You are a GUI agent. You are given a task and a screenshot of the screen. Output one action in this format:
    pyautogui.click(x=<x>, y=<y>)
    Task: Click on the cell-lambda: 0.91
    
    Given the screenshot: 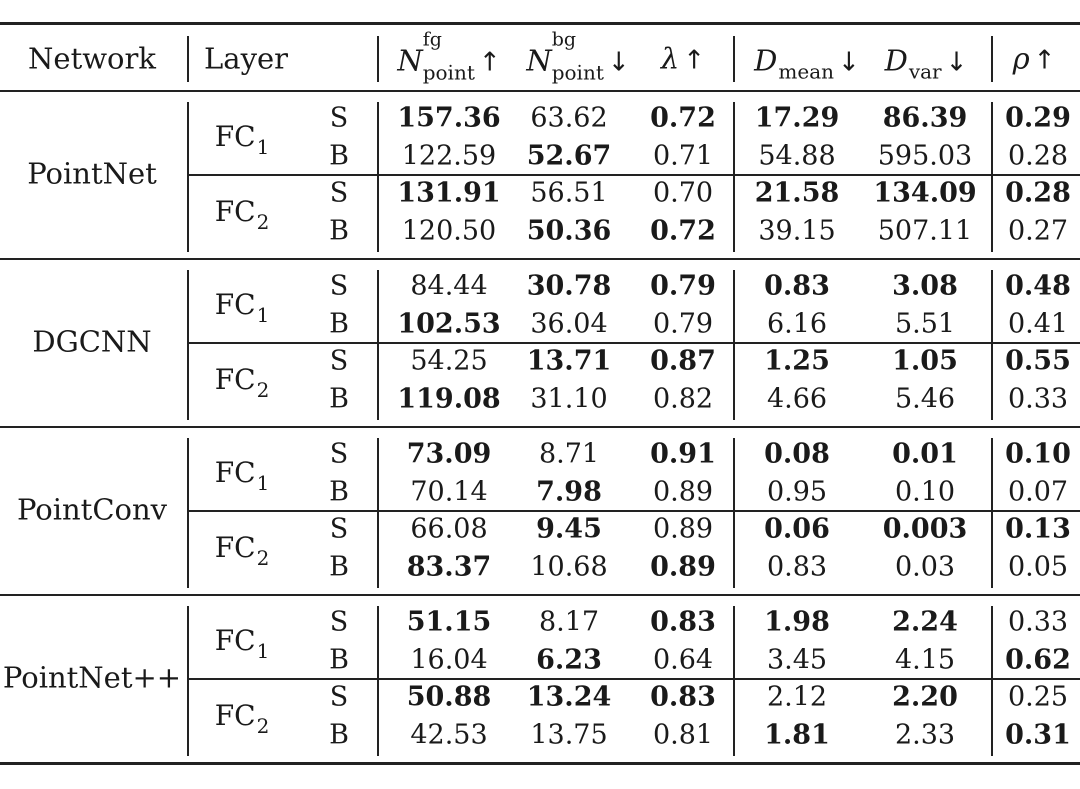 What is the action you would take?
    pyautogui.click(x=683, y=454)
    